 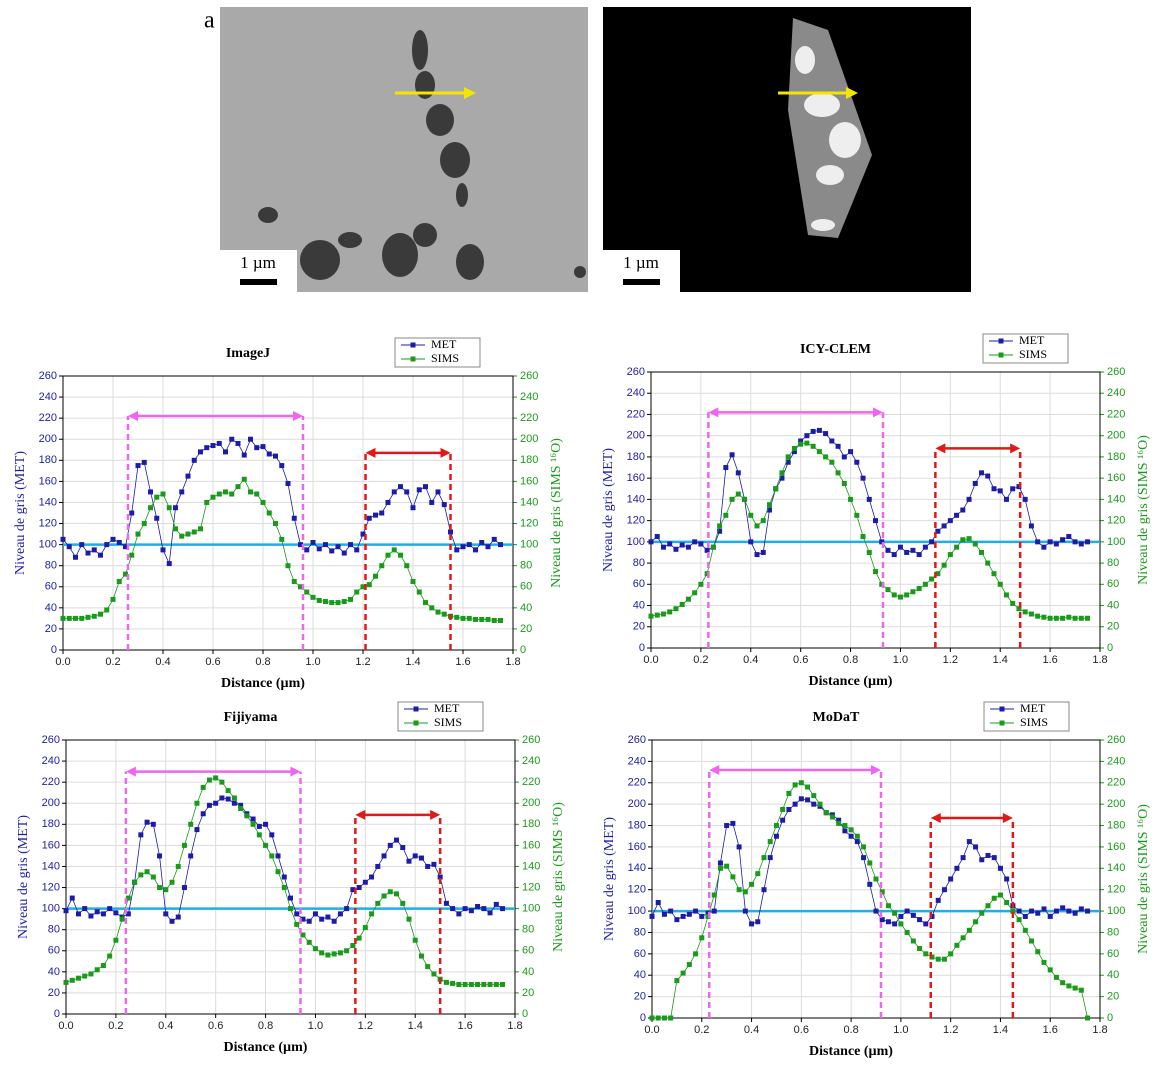 I want to click on y2-tick-label: 240, so click(x=529, y=397).